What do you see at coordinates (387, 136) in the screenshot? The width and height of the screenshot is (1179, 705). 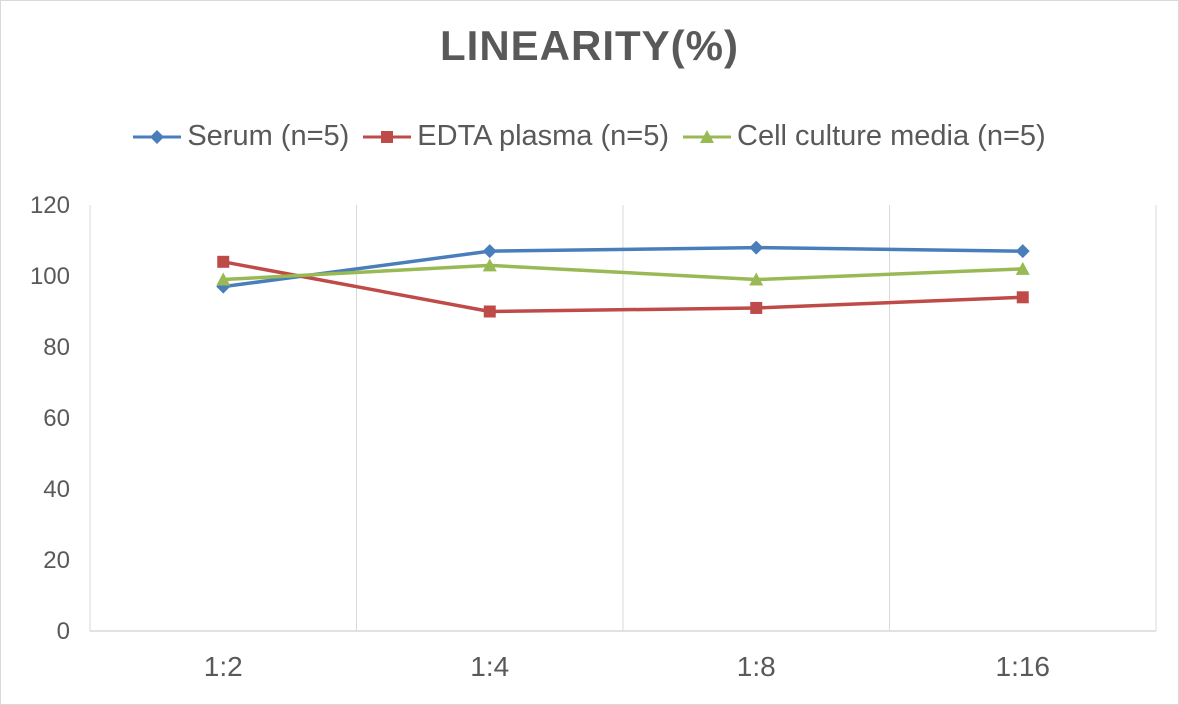 I see `legend-marker-edta` at bounding box center [387, 136].